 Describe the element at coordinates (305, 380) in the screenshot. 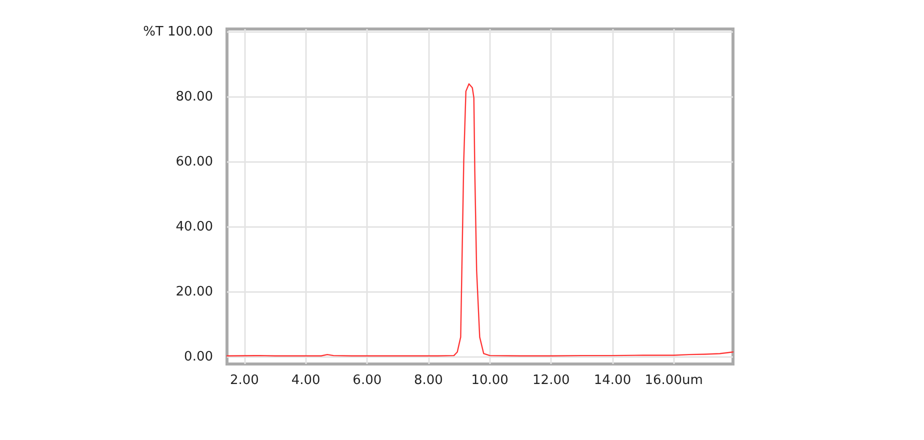

I see `x-tick-label: 4.00` at that location.